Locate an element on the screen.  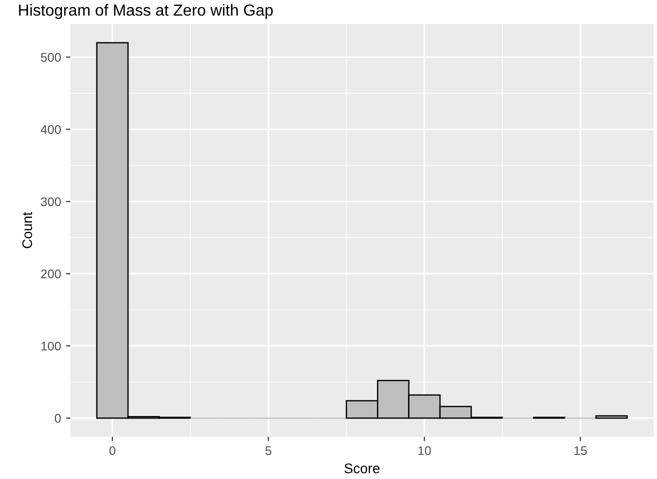
y-tick-label: 100 is located at coordinates (51, 346).